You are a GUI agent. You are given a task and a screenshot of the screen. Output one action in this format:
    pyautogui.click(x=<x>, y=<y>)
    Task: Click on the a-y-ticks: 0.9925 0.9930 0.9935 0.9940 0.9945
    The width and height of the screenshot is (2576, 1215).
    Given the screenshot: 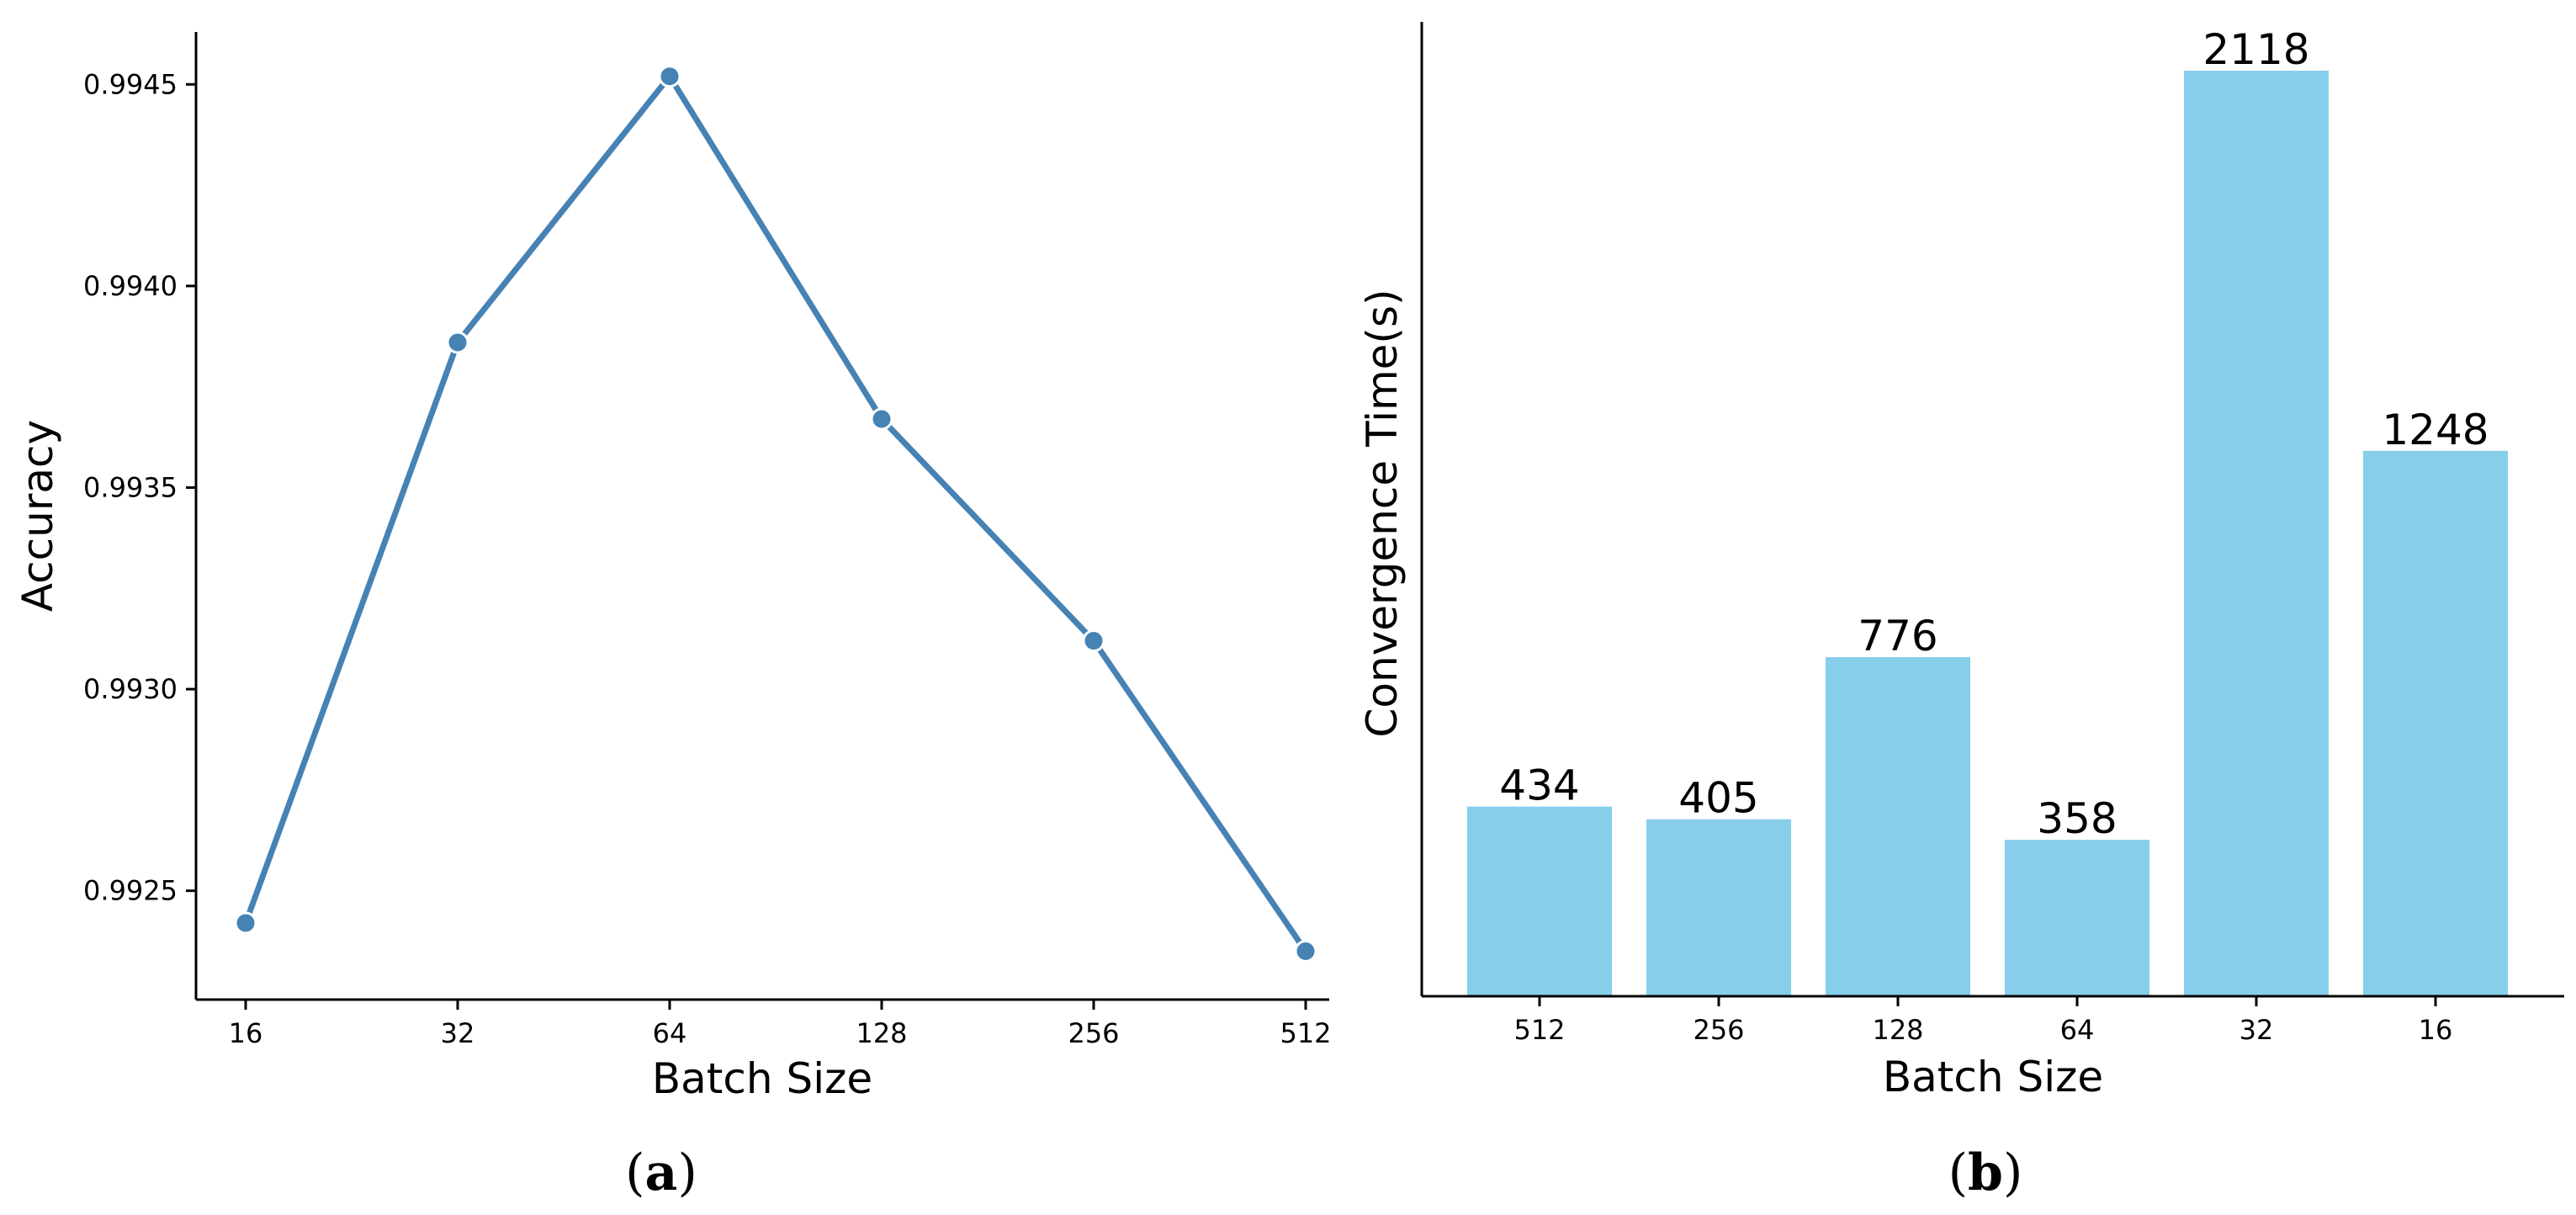 What is the action you would take?
    pyautogui.click(x=139, y=487)
    